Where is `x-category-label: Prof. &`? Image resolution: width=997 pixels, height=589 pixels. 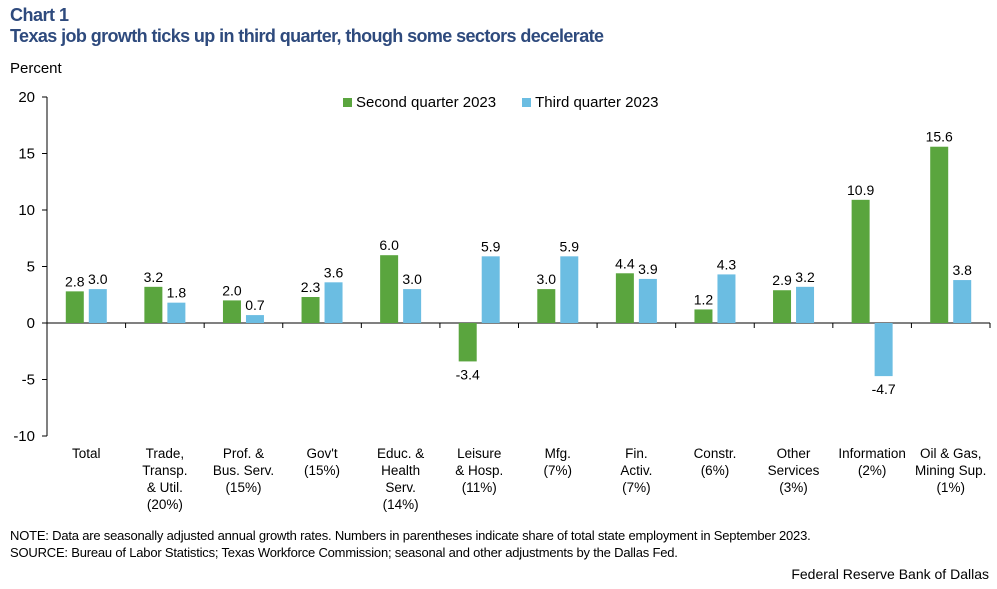 x-category-label: Prof. & is located at coordinates (243, 453).